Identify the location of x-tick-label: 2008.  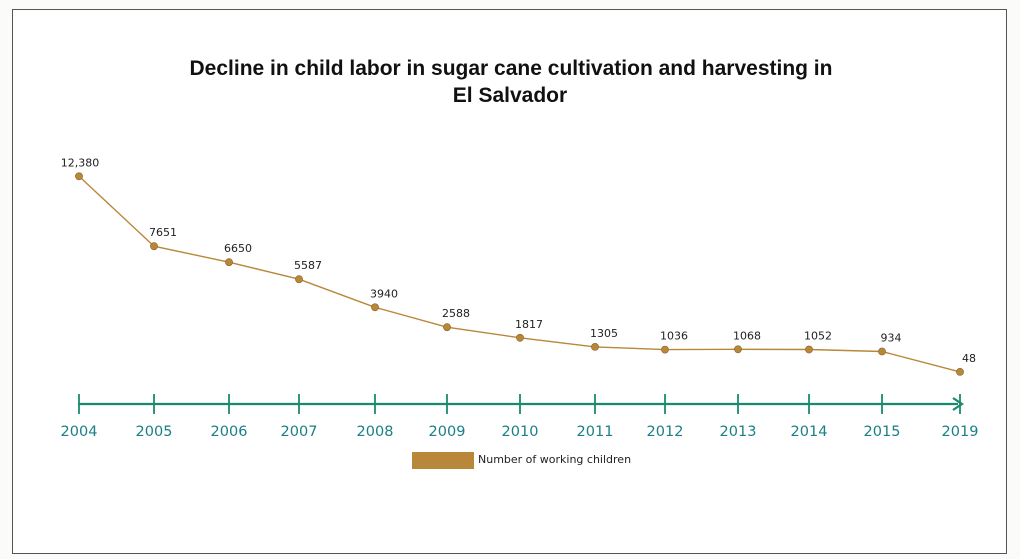
(375, 432).